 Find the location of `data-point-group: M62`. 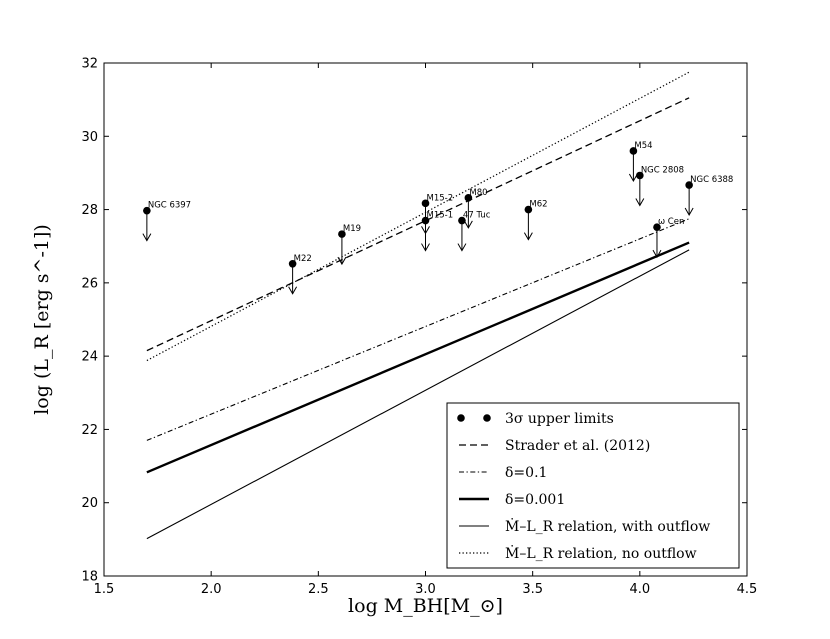

data-point-group: M62 is located at coordinates (535, 220).